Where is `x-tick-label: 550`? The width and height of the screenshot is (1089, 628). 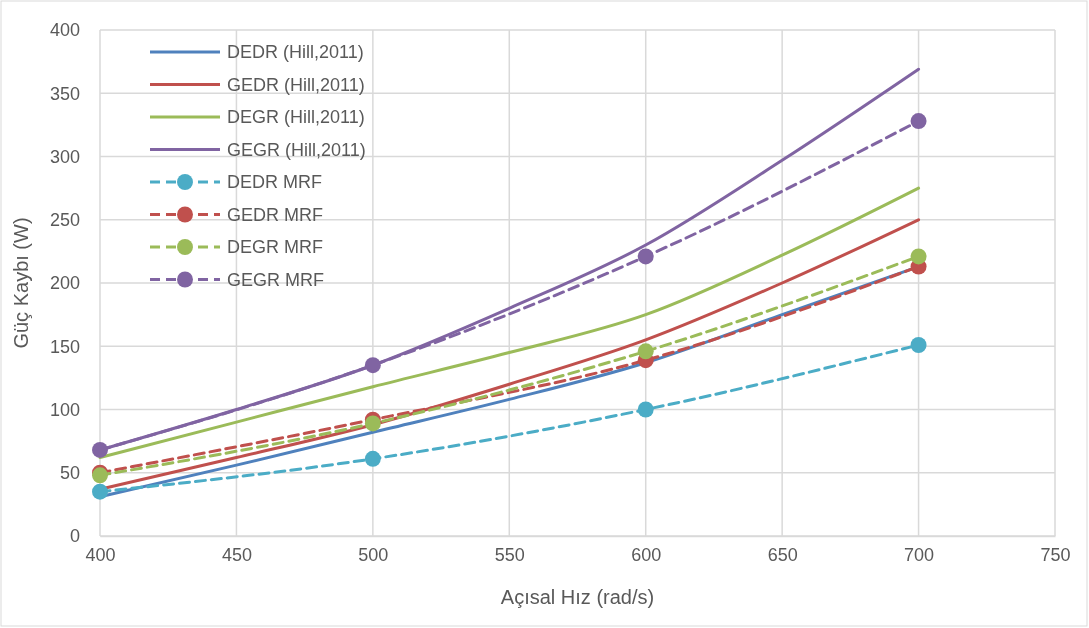 x-tick-label: 550 is located at coordinates (509, 554).